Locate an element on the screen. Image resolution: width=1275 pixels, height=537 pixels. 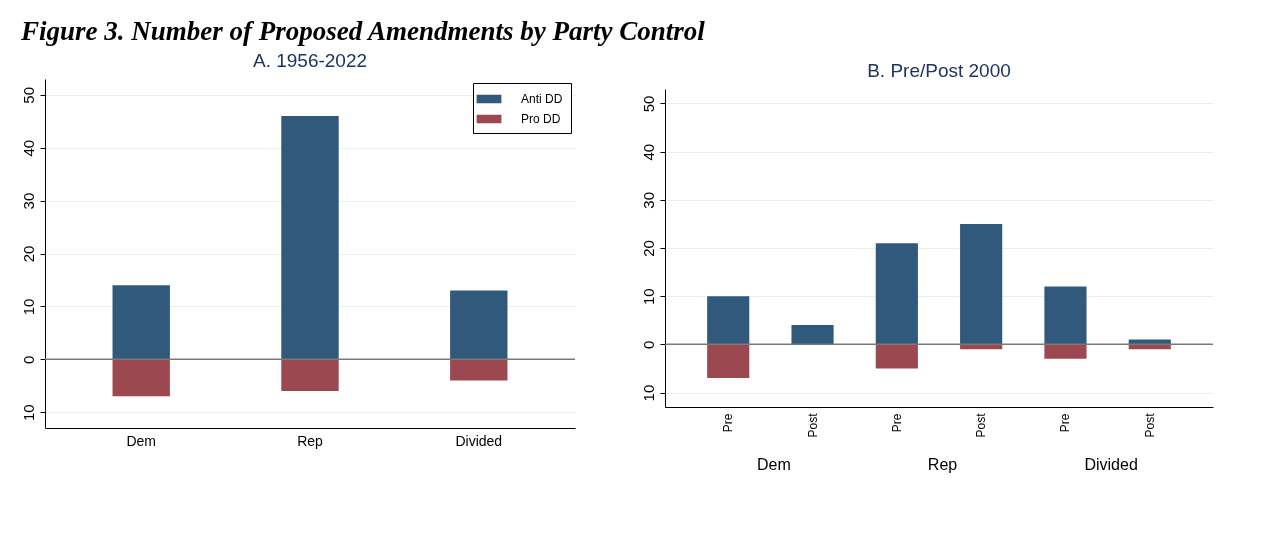
text: Rep is located at coordinates (942, 464).